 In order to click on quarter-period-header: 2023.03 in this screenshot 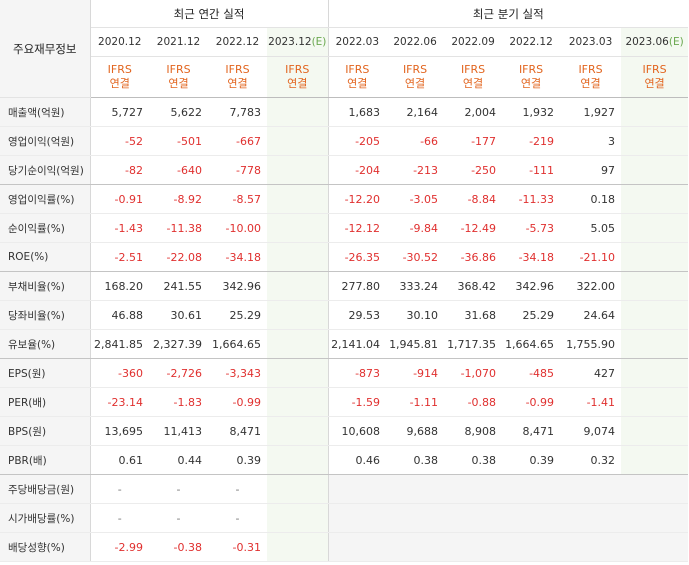, I will do `click(591, 42)`.